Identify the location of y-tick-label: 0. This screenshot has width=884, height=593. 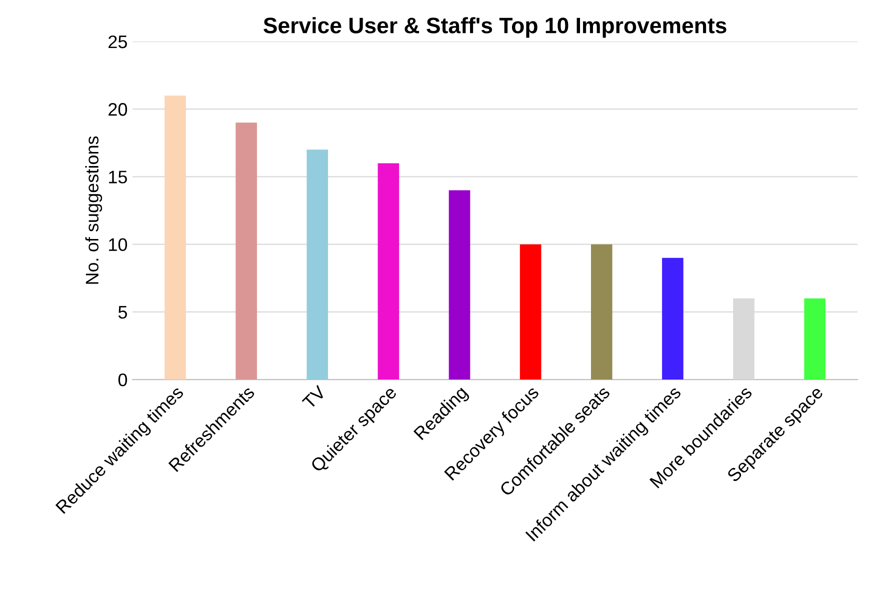
(123, 379).